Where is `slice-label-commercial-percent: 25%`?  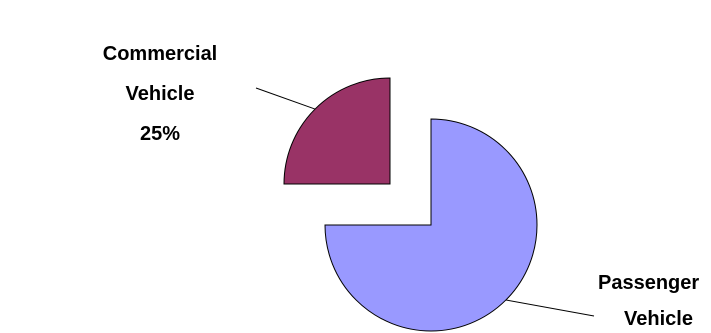
slice-label-commercial-percent: 25% is located at coordinates (160, 134).